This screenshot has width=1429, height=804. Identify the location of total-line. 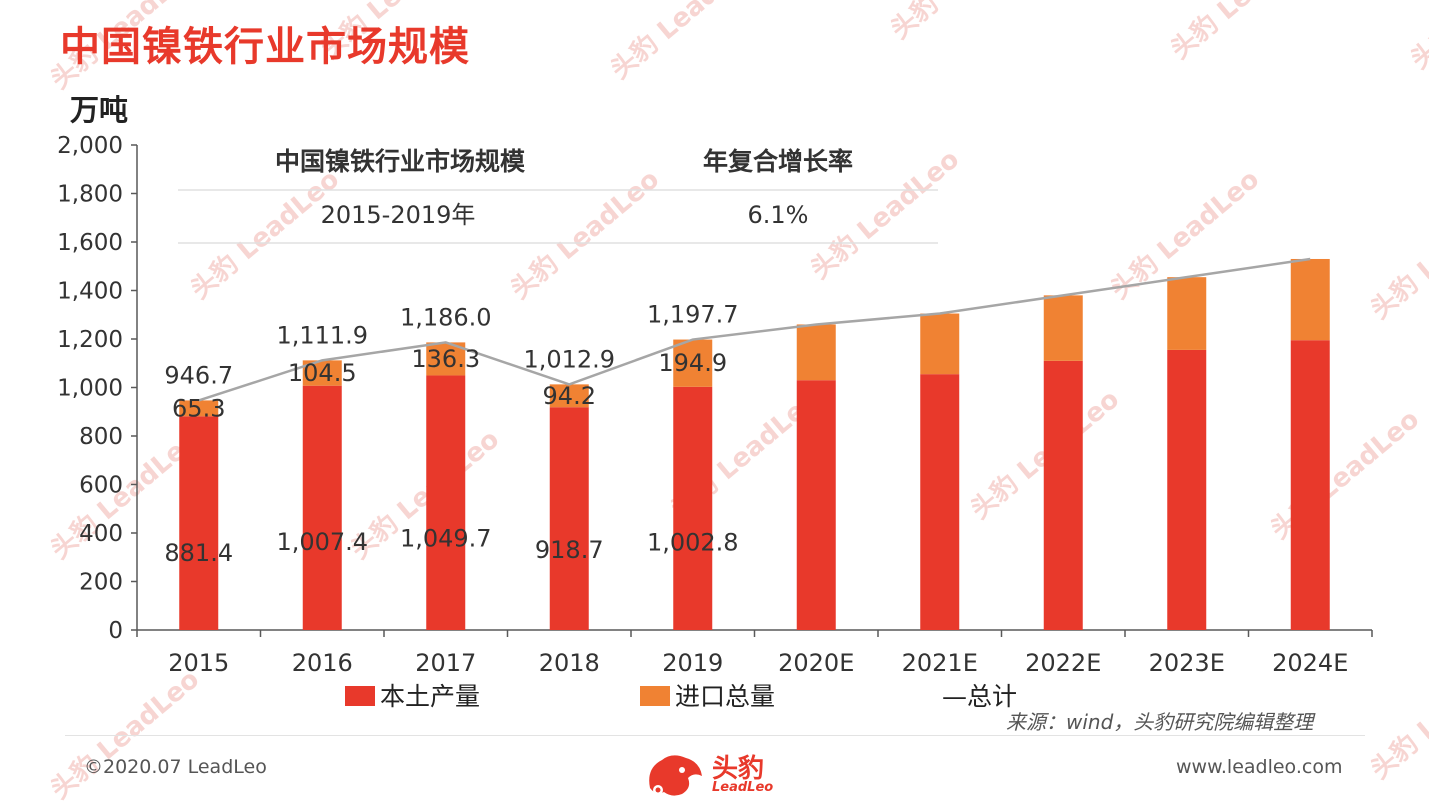
(754, 329).